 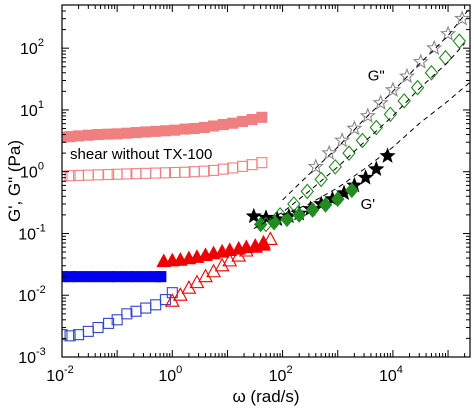 I want to click on fit-line, so click(x=376, y=148).